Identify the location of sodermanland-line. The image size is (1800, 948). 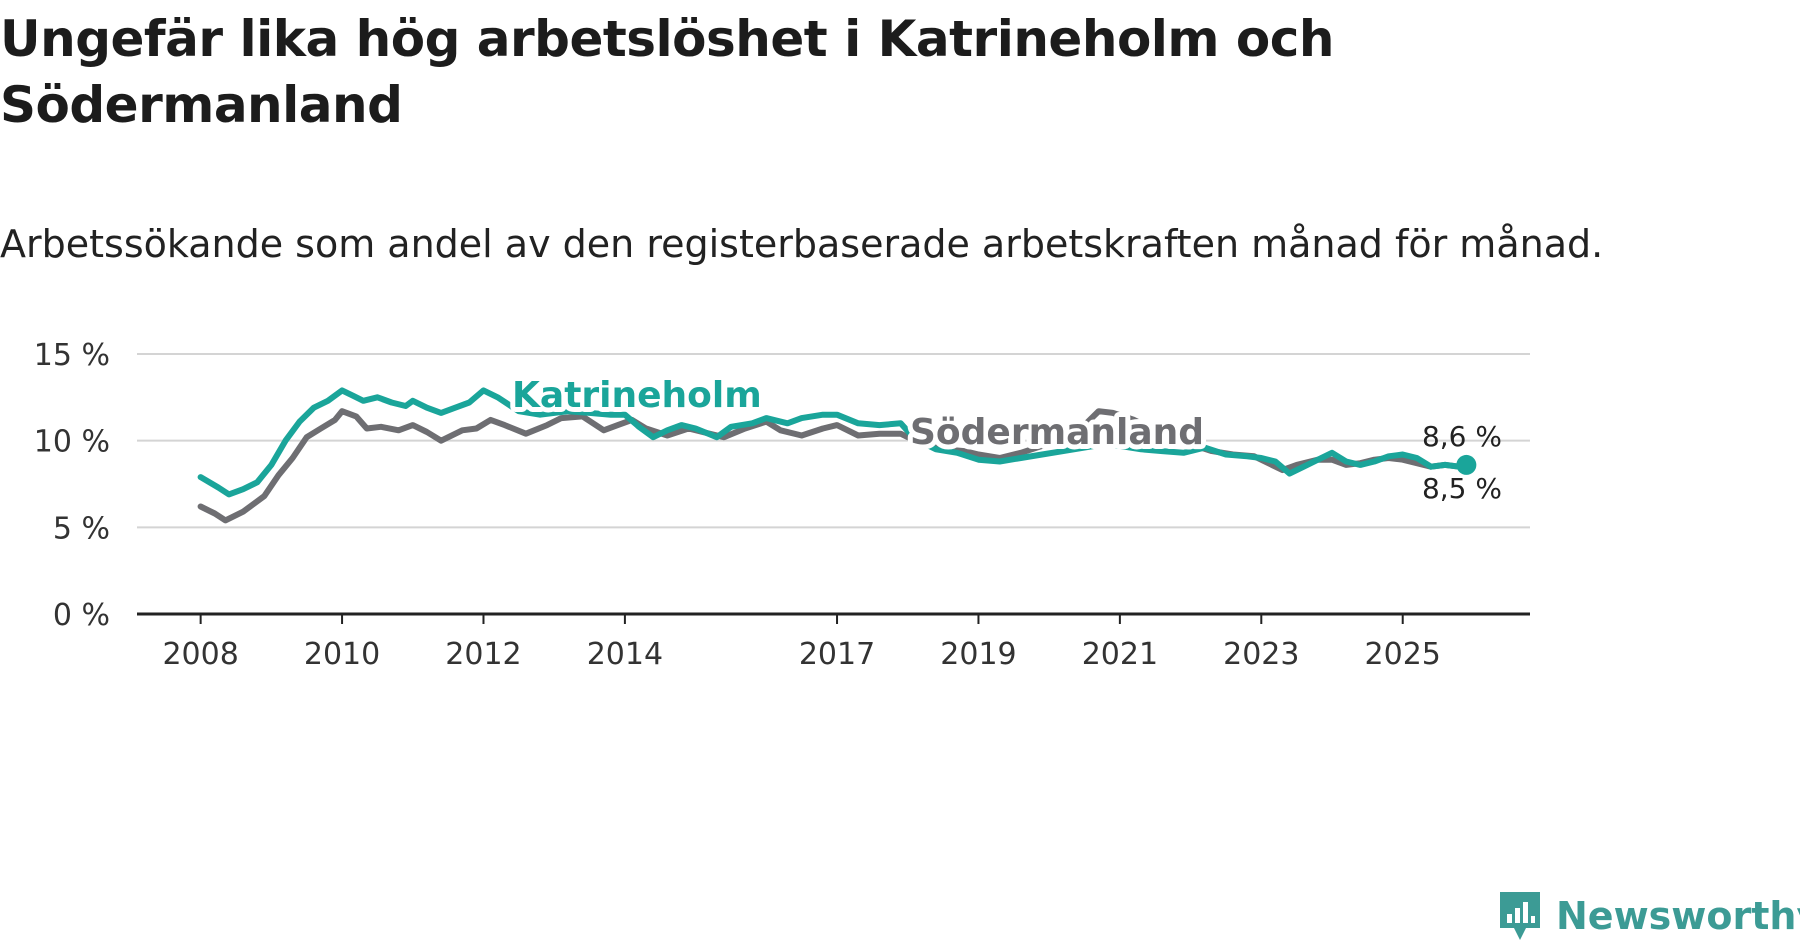
(833, 466).